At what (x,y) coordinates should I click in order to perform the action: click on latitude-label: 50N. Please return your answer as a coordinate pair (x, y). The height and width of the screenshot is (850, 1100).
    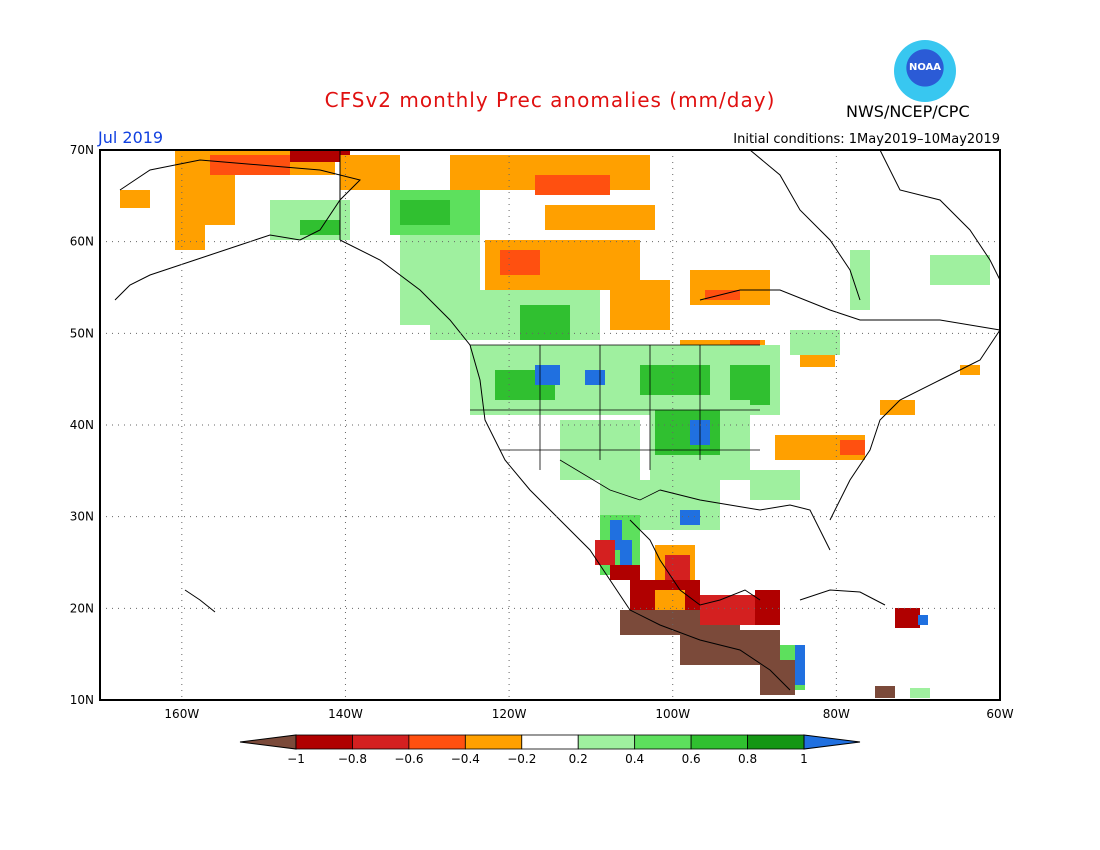
    Looking at the image, I should click on (82, 333).